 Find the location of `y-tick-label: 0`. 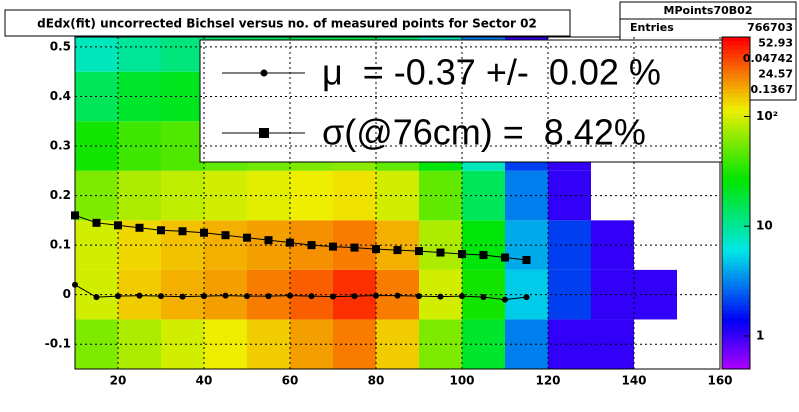

y-tick-label: 0 is located at coordinates (67, 294).